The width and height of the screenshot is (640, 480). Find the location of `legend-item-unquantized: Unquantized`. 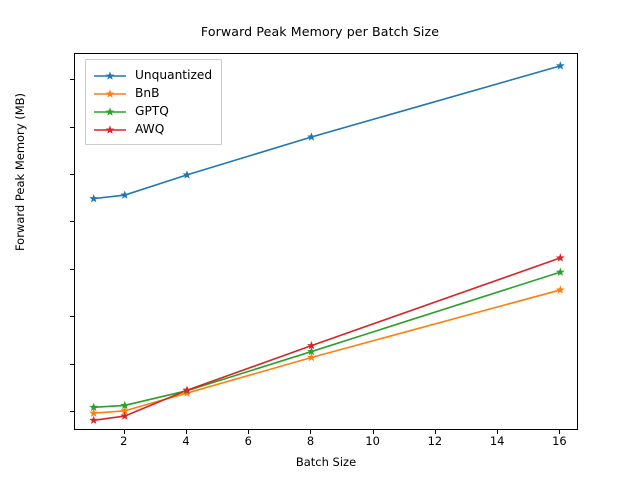

legend-item-unquantized: Unquantized is located at coordinates (152, 75).